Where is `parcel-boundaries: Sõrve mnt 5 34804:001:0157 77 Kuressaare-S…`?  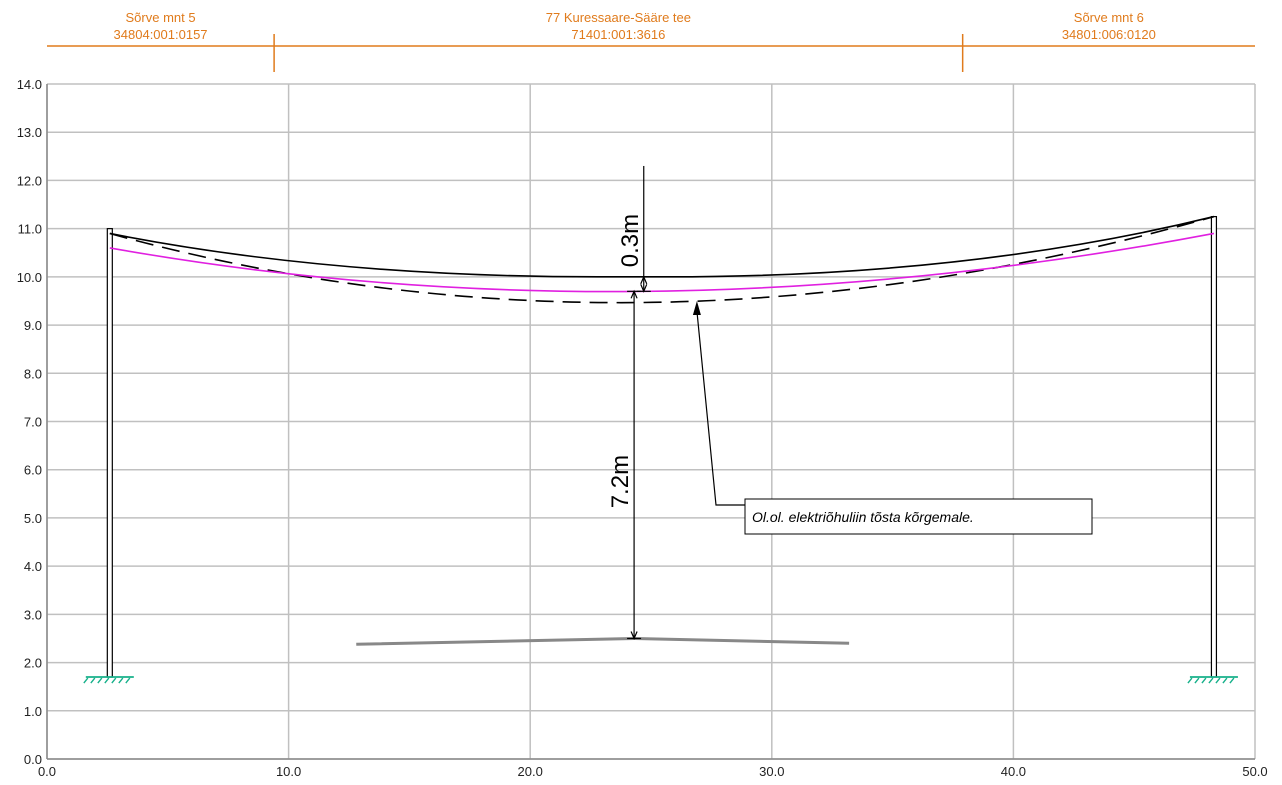 parcel-boundaries: Sõrve mnt 5 34804:001:0157 77 Kuressaare-S… is located at coordinates (651, 41).